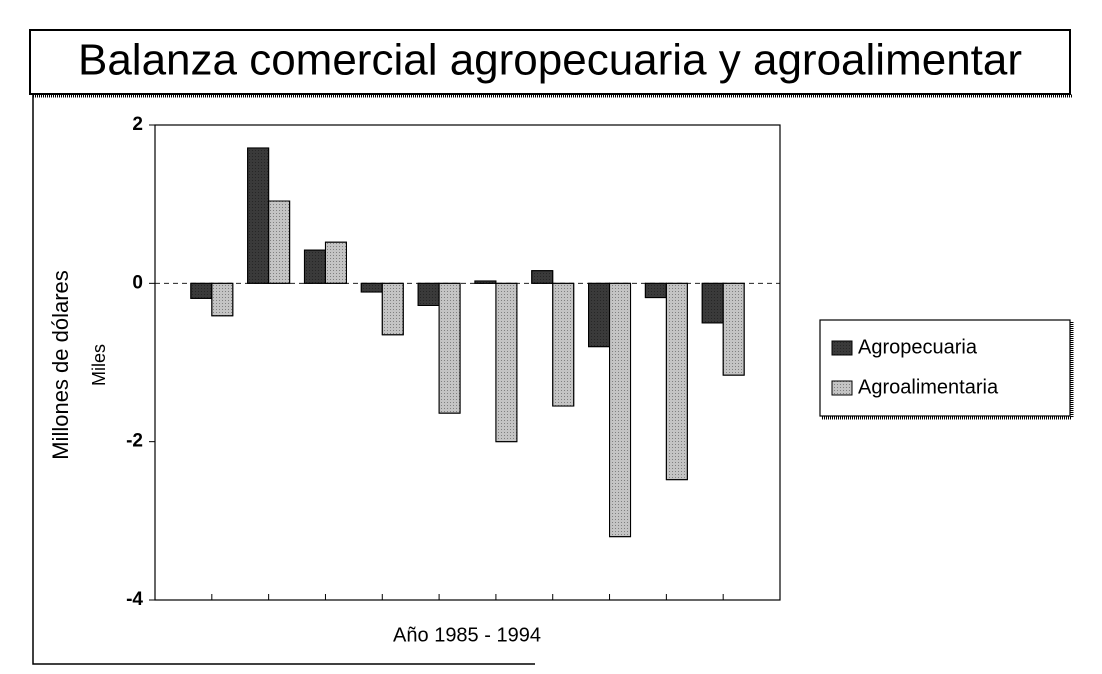 The height and width of the screenshot is (674, 1102). What do you see at coordinates (945, 368) in the screenshot?
I see `legend-box` at bounding box center [945, 368].